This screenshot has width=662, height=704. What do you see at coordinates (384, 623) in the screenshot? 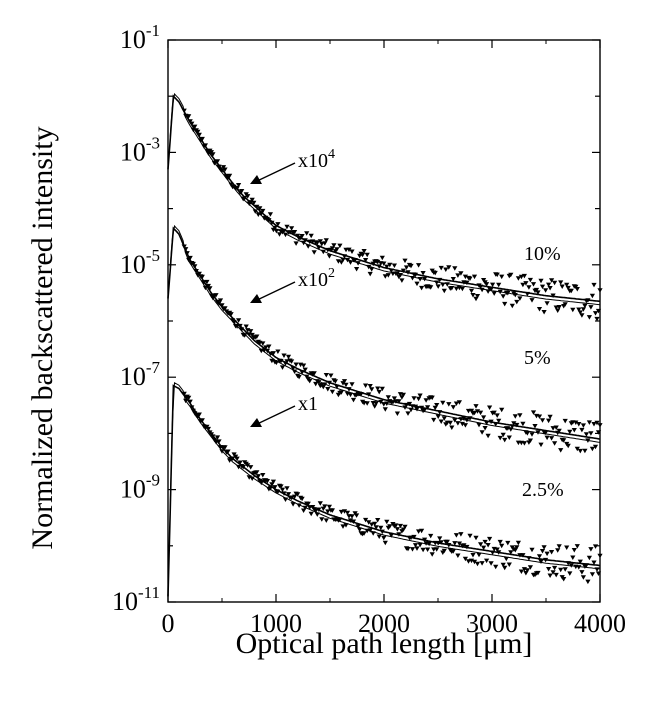
I see `x-tick-label: 2000` at bounding box center [384, 623].